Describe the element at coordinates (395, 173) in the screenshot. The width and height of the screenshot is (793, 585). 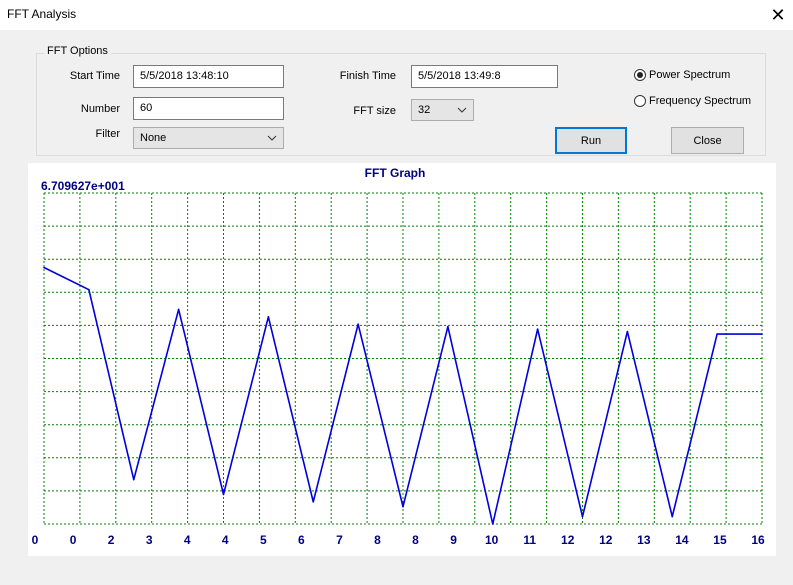
I see `chart-title: FFT Graph` at that location.